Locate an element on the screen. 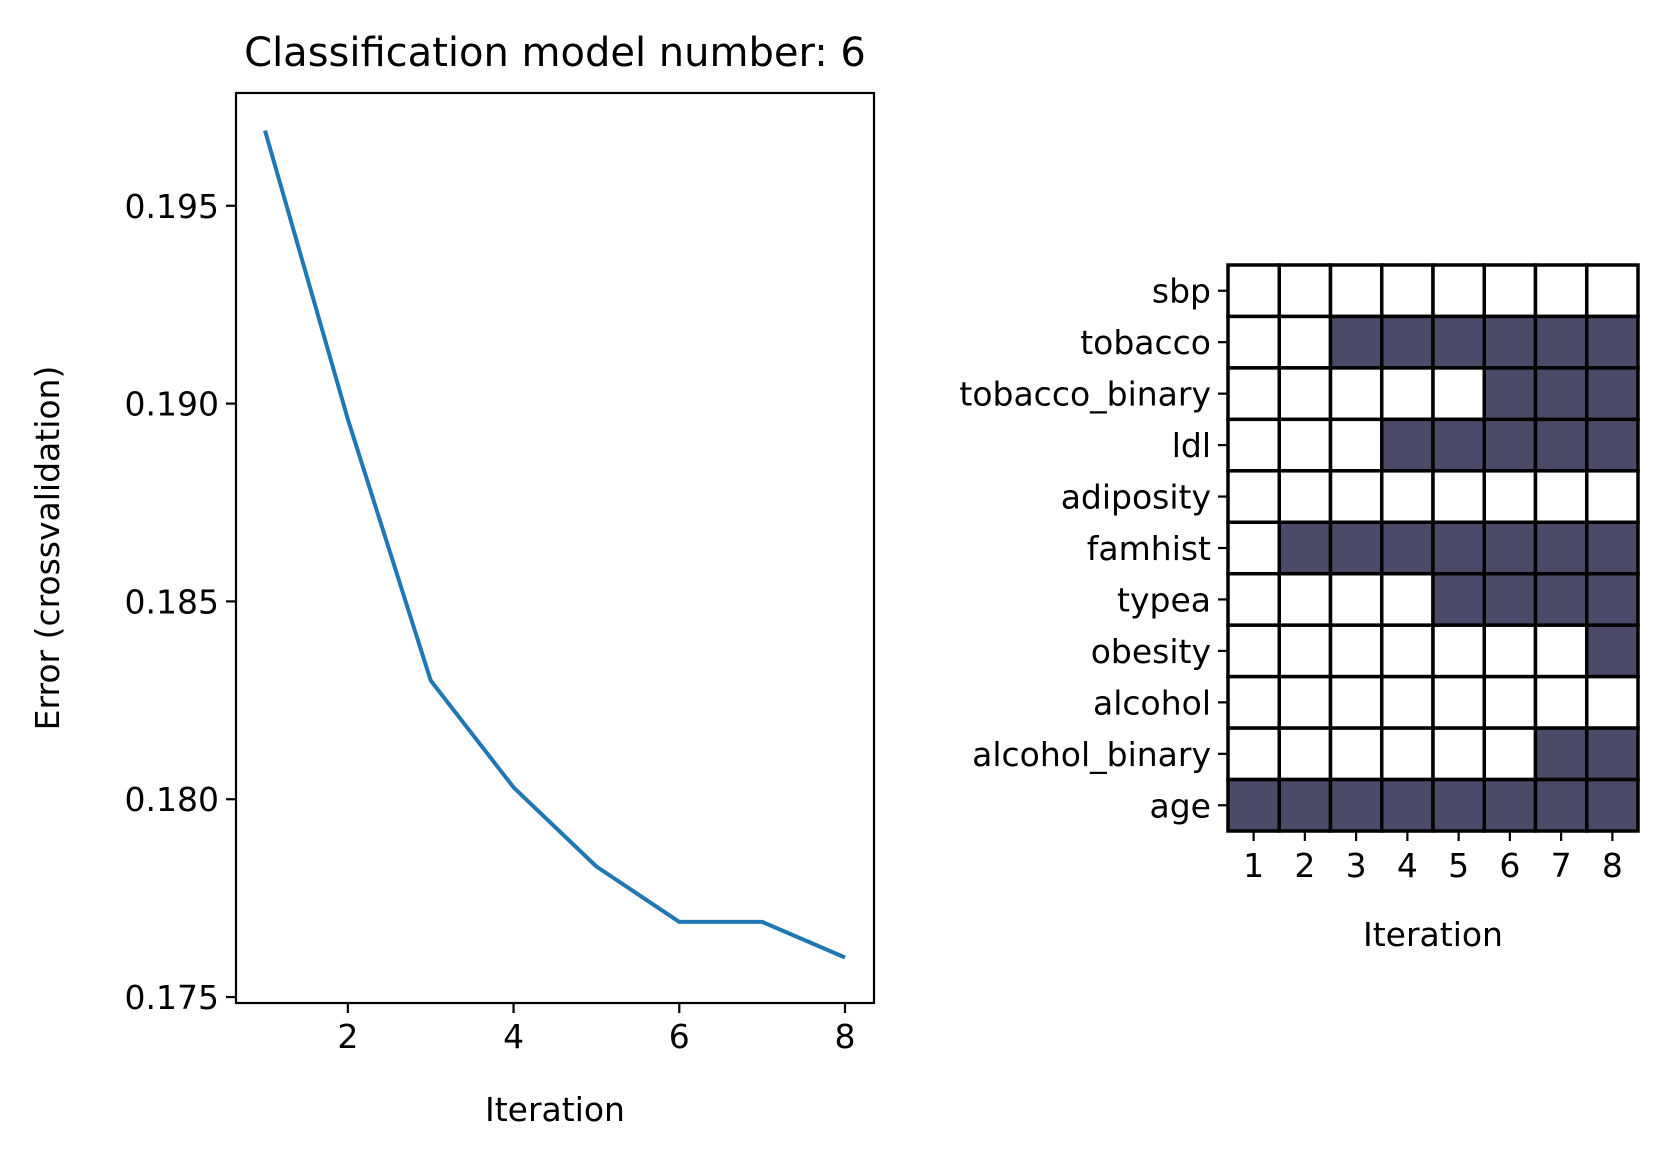  x-tick-label: 6 is located at coordinates (679, 1036).